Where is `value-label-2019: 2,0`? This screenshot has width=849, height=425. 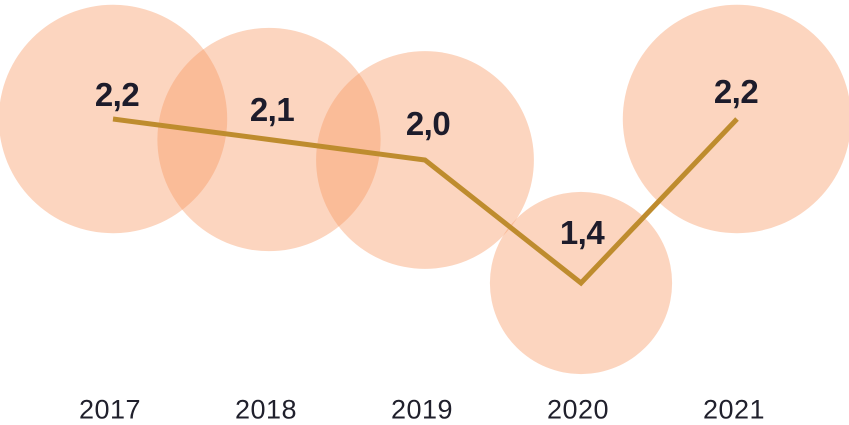 value-label-2019: 2,0 is located at coordinates (428, 123).